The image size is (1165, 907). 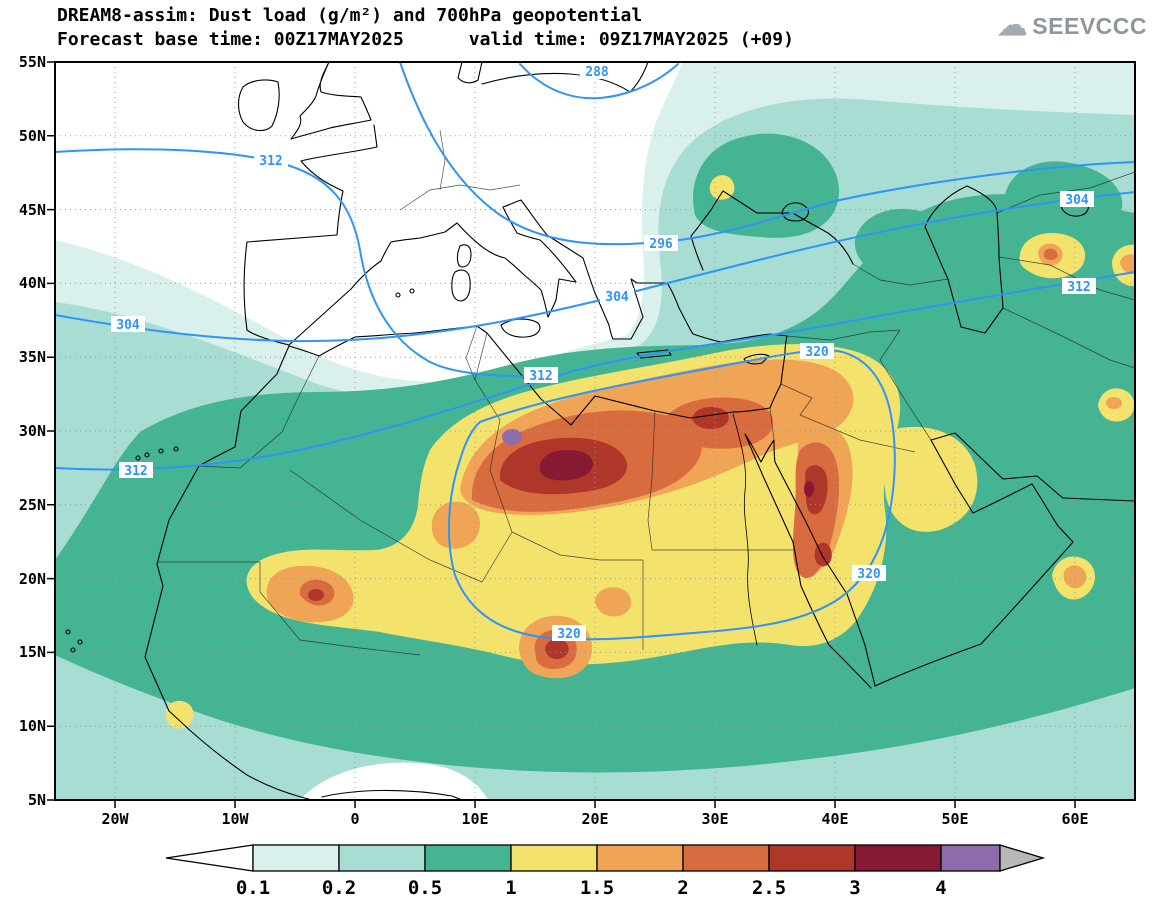 I want to click on colorbar-right-arrow, so click(x=1022, y=858).